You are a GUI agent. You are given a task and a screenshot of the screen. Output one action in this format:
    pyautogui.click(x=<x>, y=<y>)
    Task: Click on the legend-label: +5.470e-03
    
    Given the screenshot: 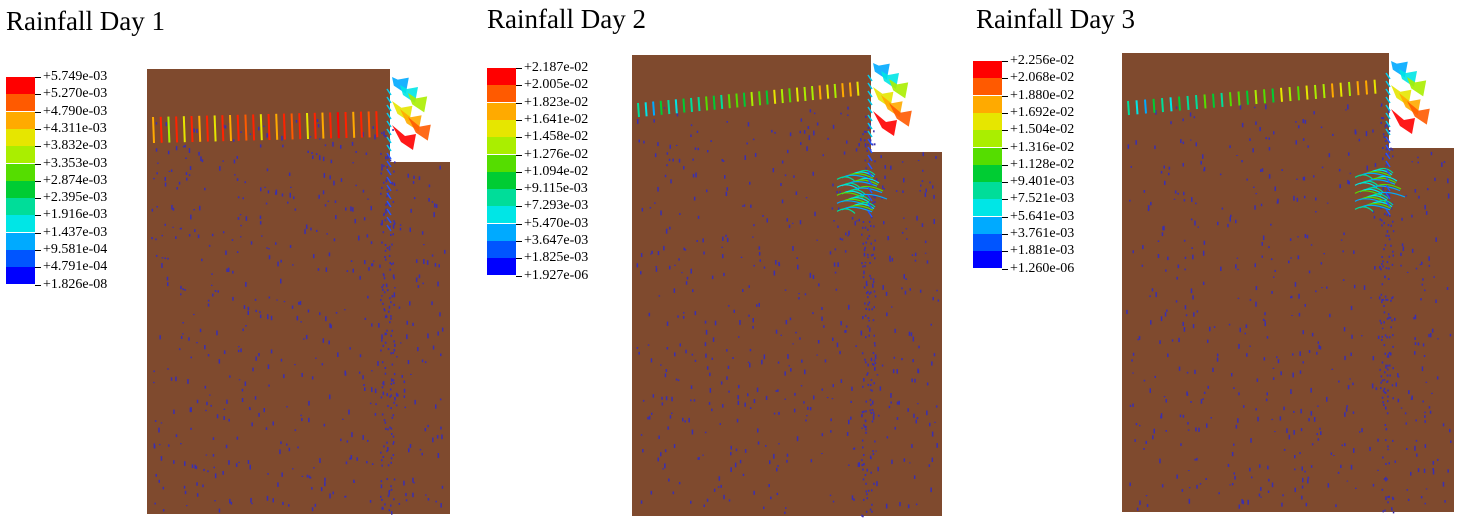 What is the action you would take?
    pyautogui.click(x=556, y=223)
    